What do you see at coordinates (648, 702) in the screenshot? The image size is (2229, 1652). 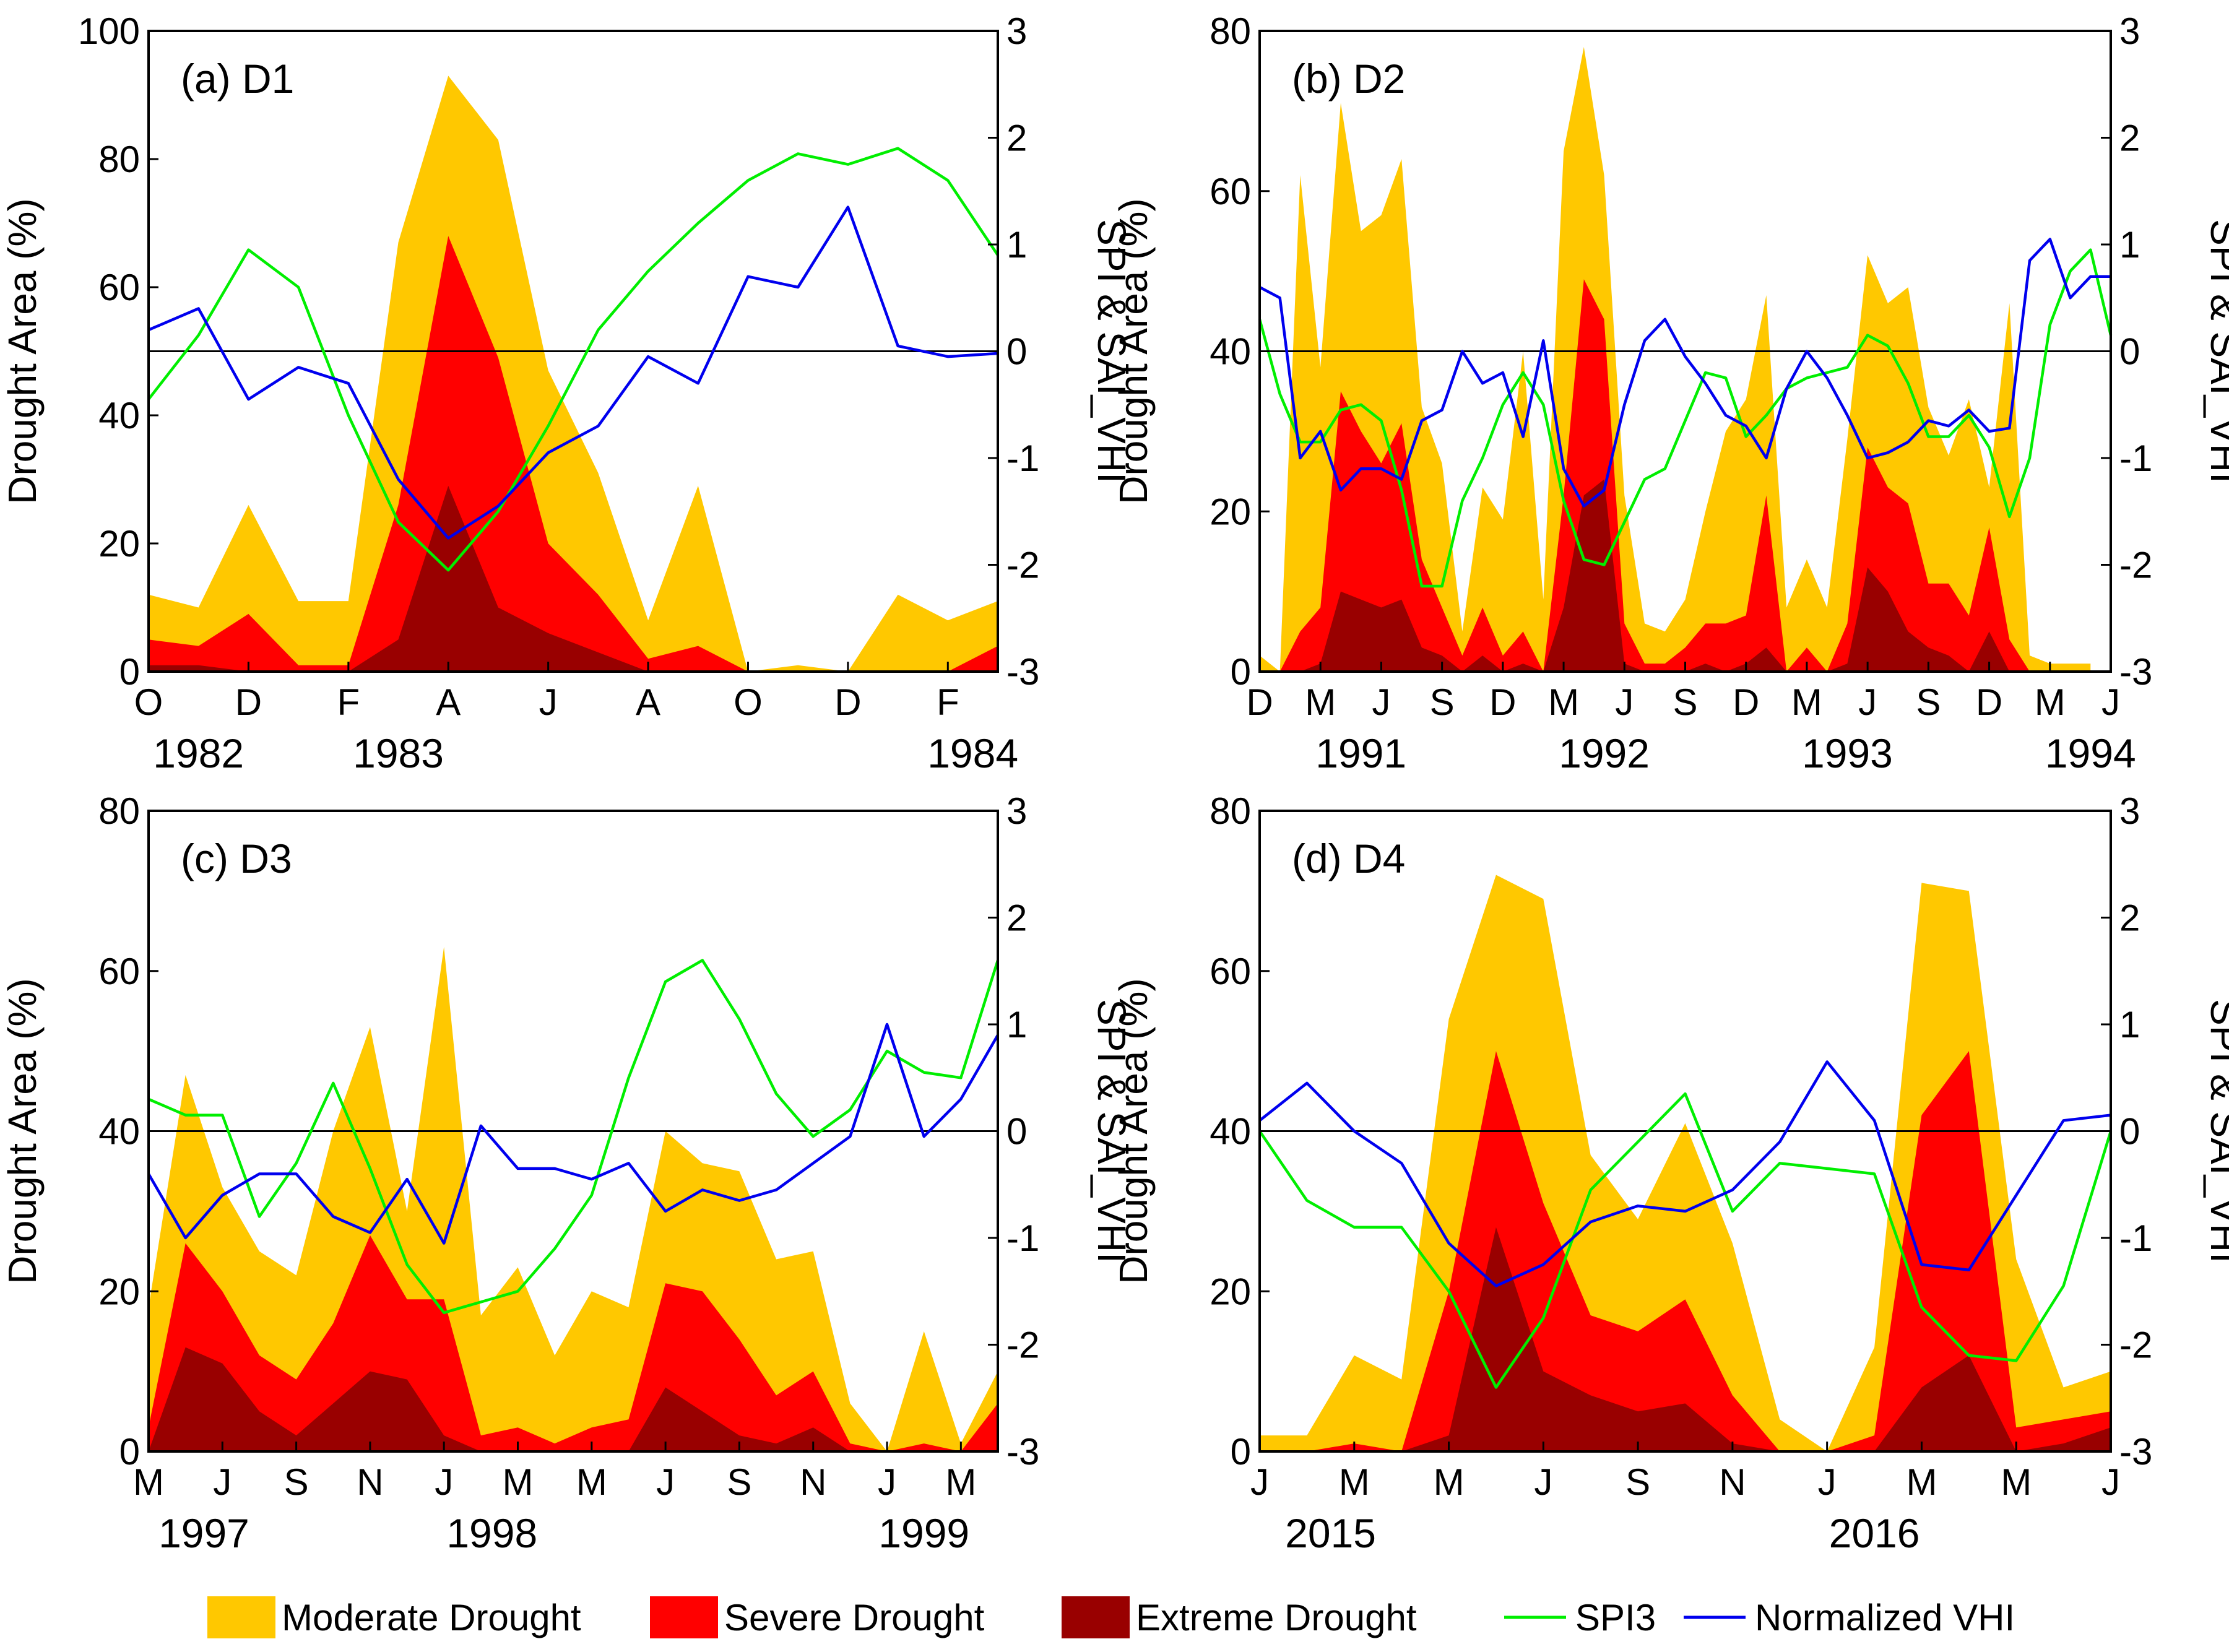 I see `x-tick-label: A` at bounding box center [648, 702].